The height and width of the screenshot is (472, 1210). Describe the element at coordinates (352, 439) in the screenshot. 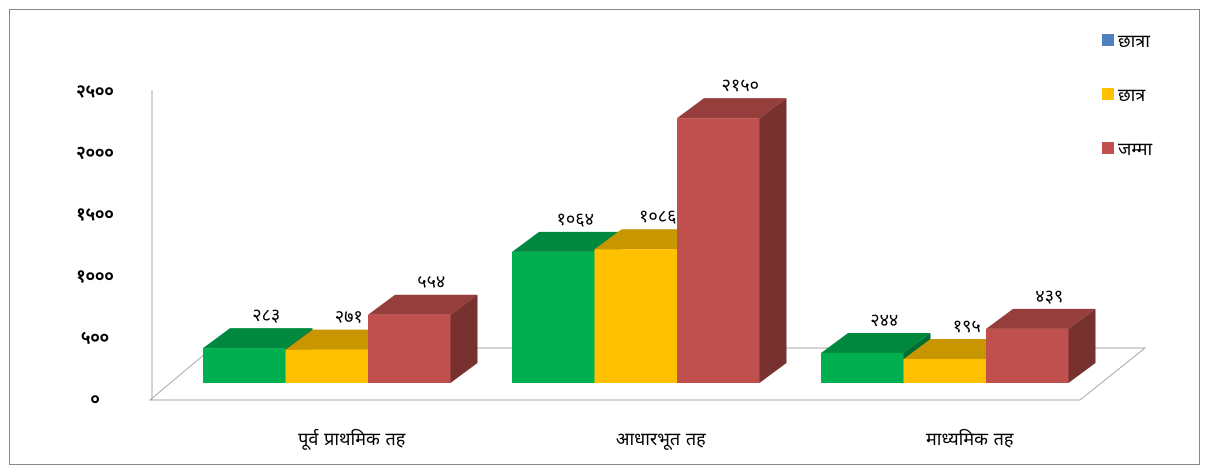

I see `x-tick-label: पूर्व प्राथमिक तह` at that location.